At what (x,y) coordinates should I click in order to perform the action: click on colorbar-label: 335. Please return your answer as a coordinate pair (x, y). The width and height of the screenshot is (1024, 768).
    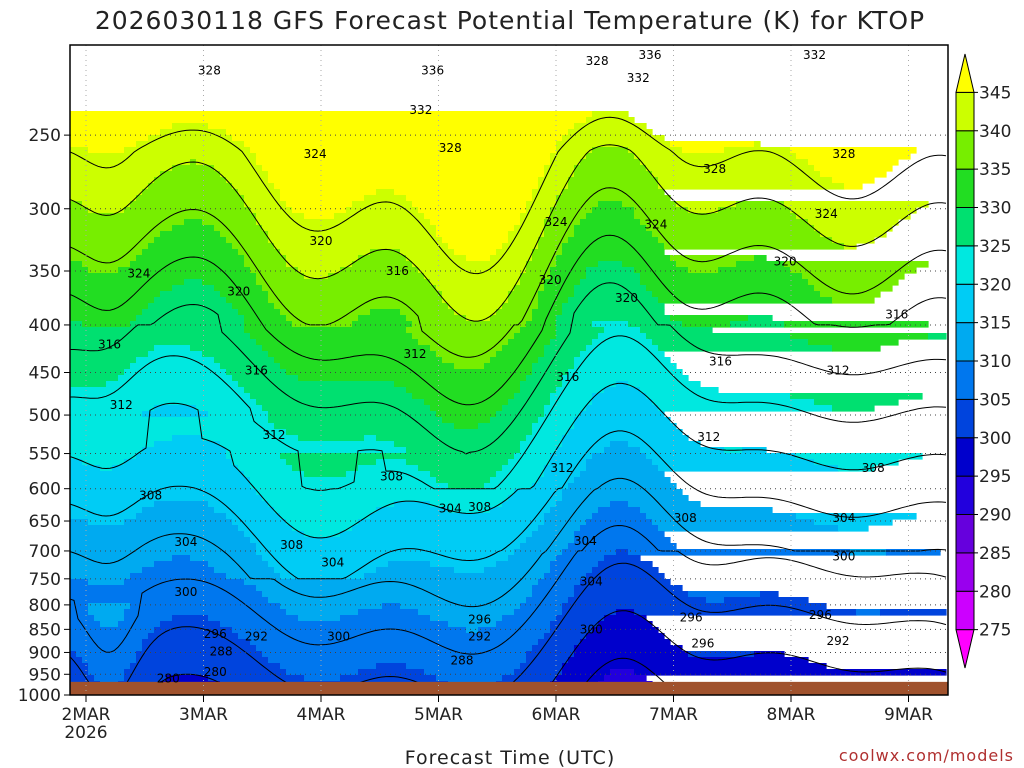
    Looking at the image, I should click on (995, 170).